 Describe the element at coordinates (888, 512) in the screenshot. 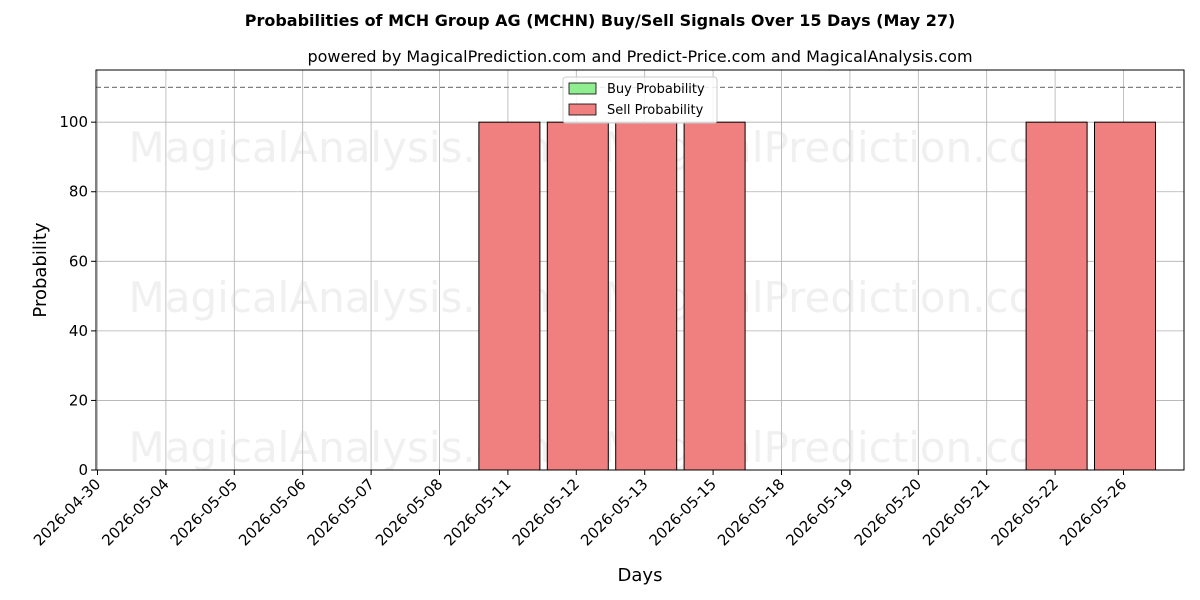

I see `x-tick-label: 2026-05-20` at that location.